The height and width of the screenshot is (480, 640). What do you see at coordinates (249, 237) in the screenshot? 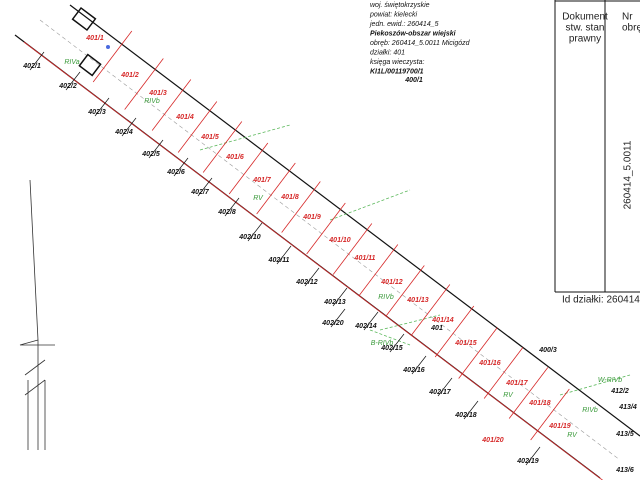
I see `neighbor-label: 402/10` at bounding box center [249, 237].